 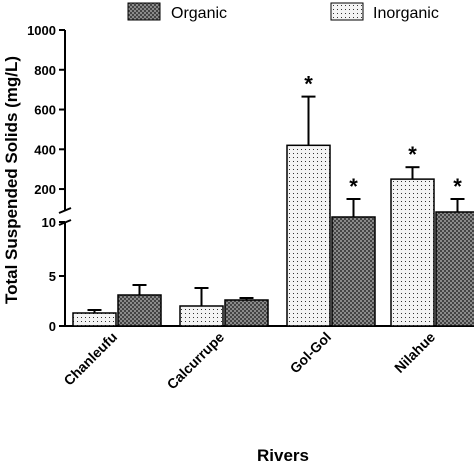 What do you see at coordinates (246, 313) in the screenshot?
I see `bar-organic-calcurrupe` at bounding box center [246, 313].